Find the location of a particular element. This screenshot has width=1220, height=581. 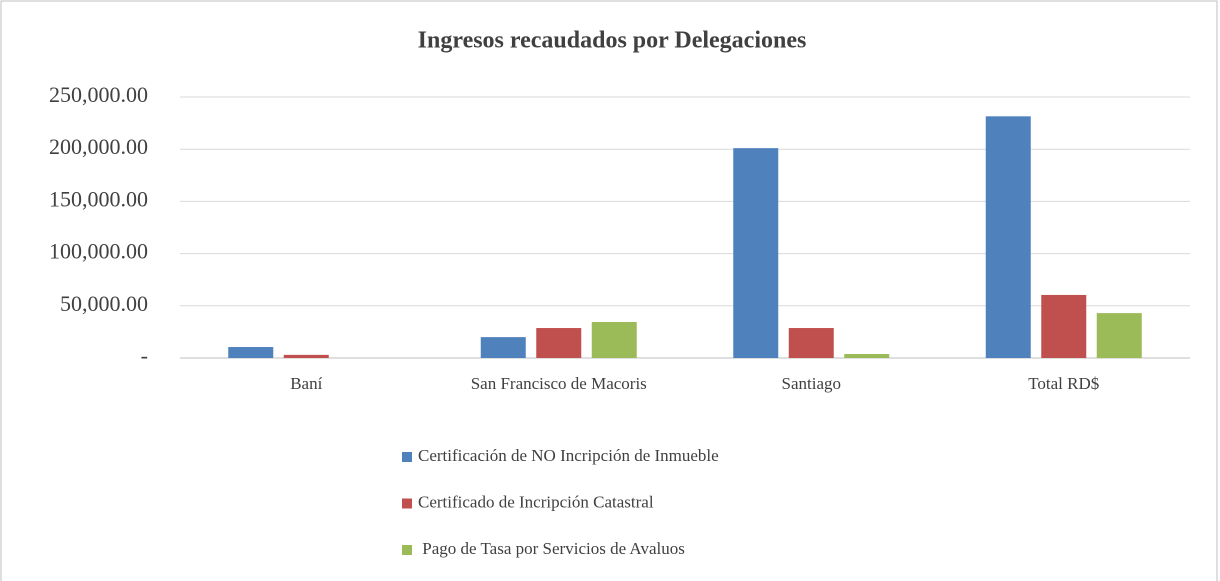

y-tick-label: 50,000.00 is located at coordinates (104, 303).